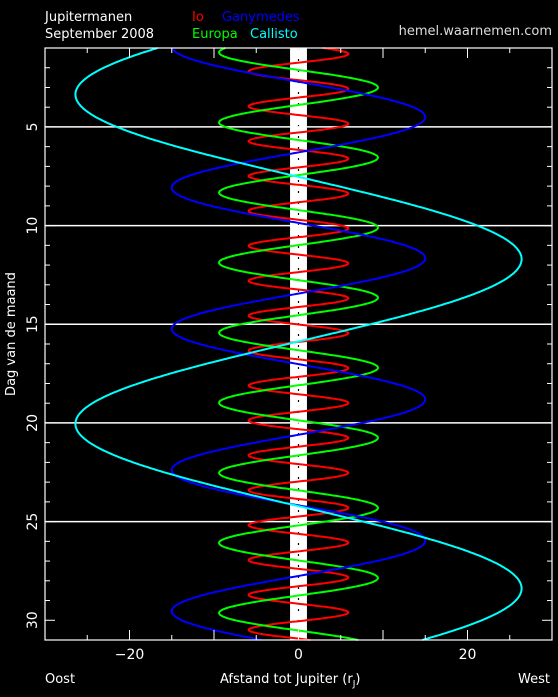 This screenshot has height=697, width=558. Describe the element at coordinates (468, 655) in the screenshot. I see `x-tick-label: 20` at that location.